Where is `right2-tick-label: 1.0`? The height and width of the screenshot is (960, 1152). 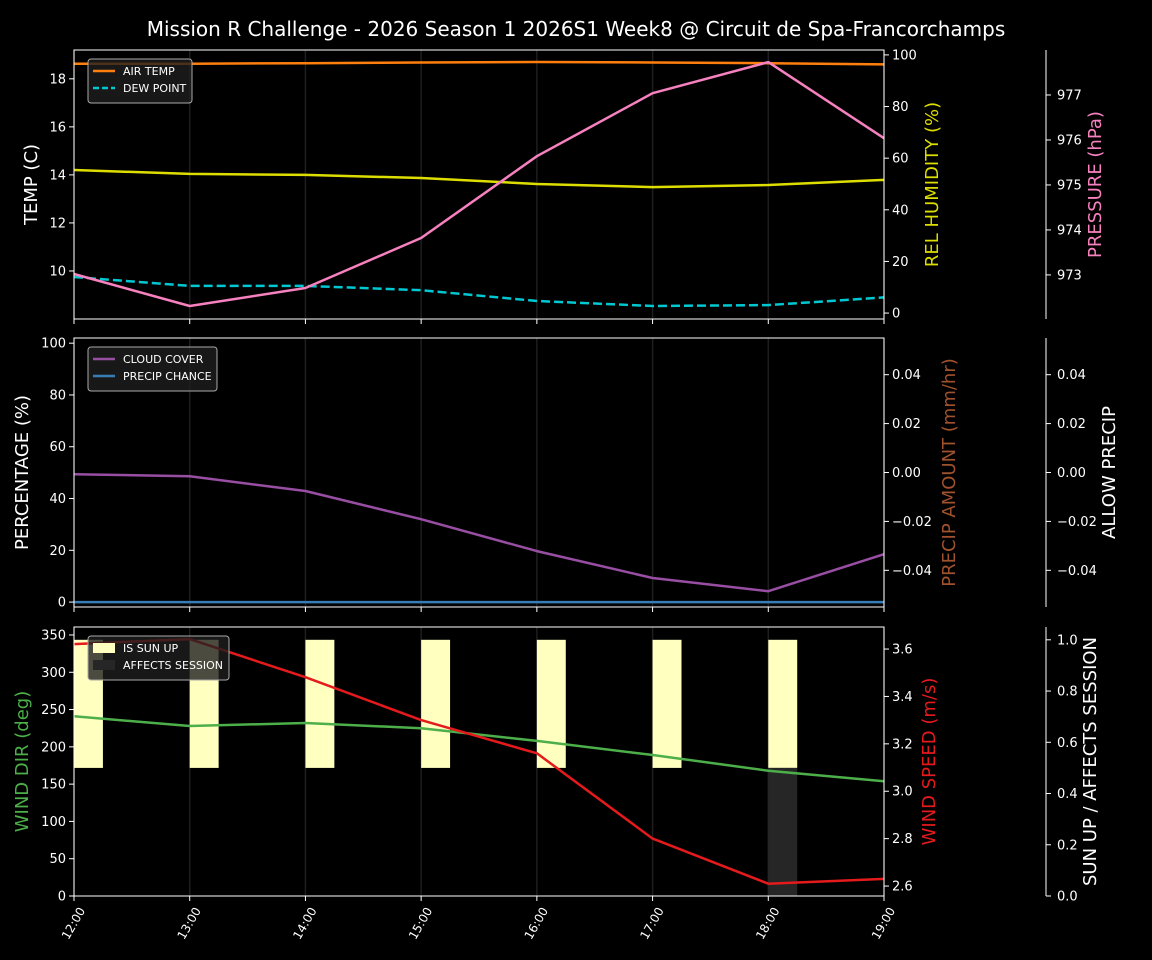
right2-tick-label: 1.0 is located at coordinates (1067, 640).